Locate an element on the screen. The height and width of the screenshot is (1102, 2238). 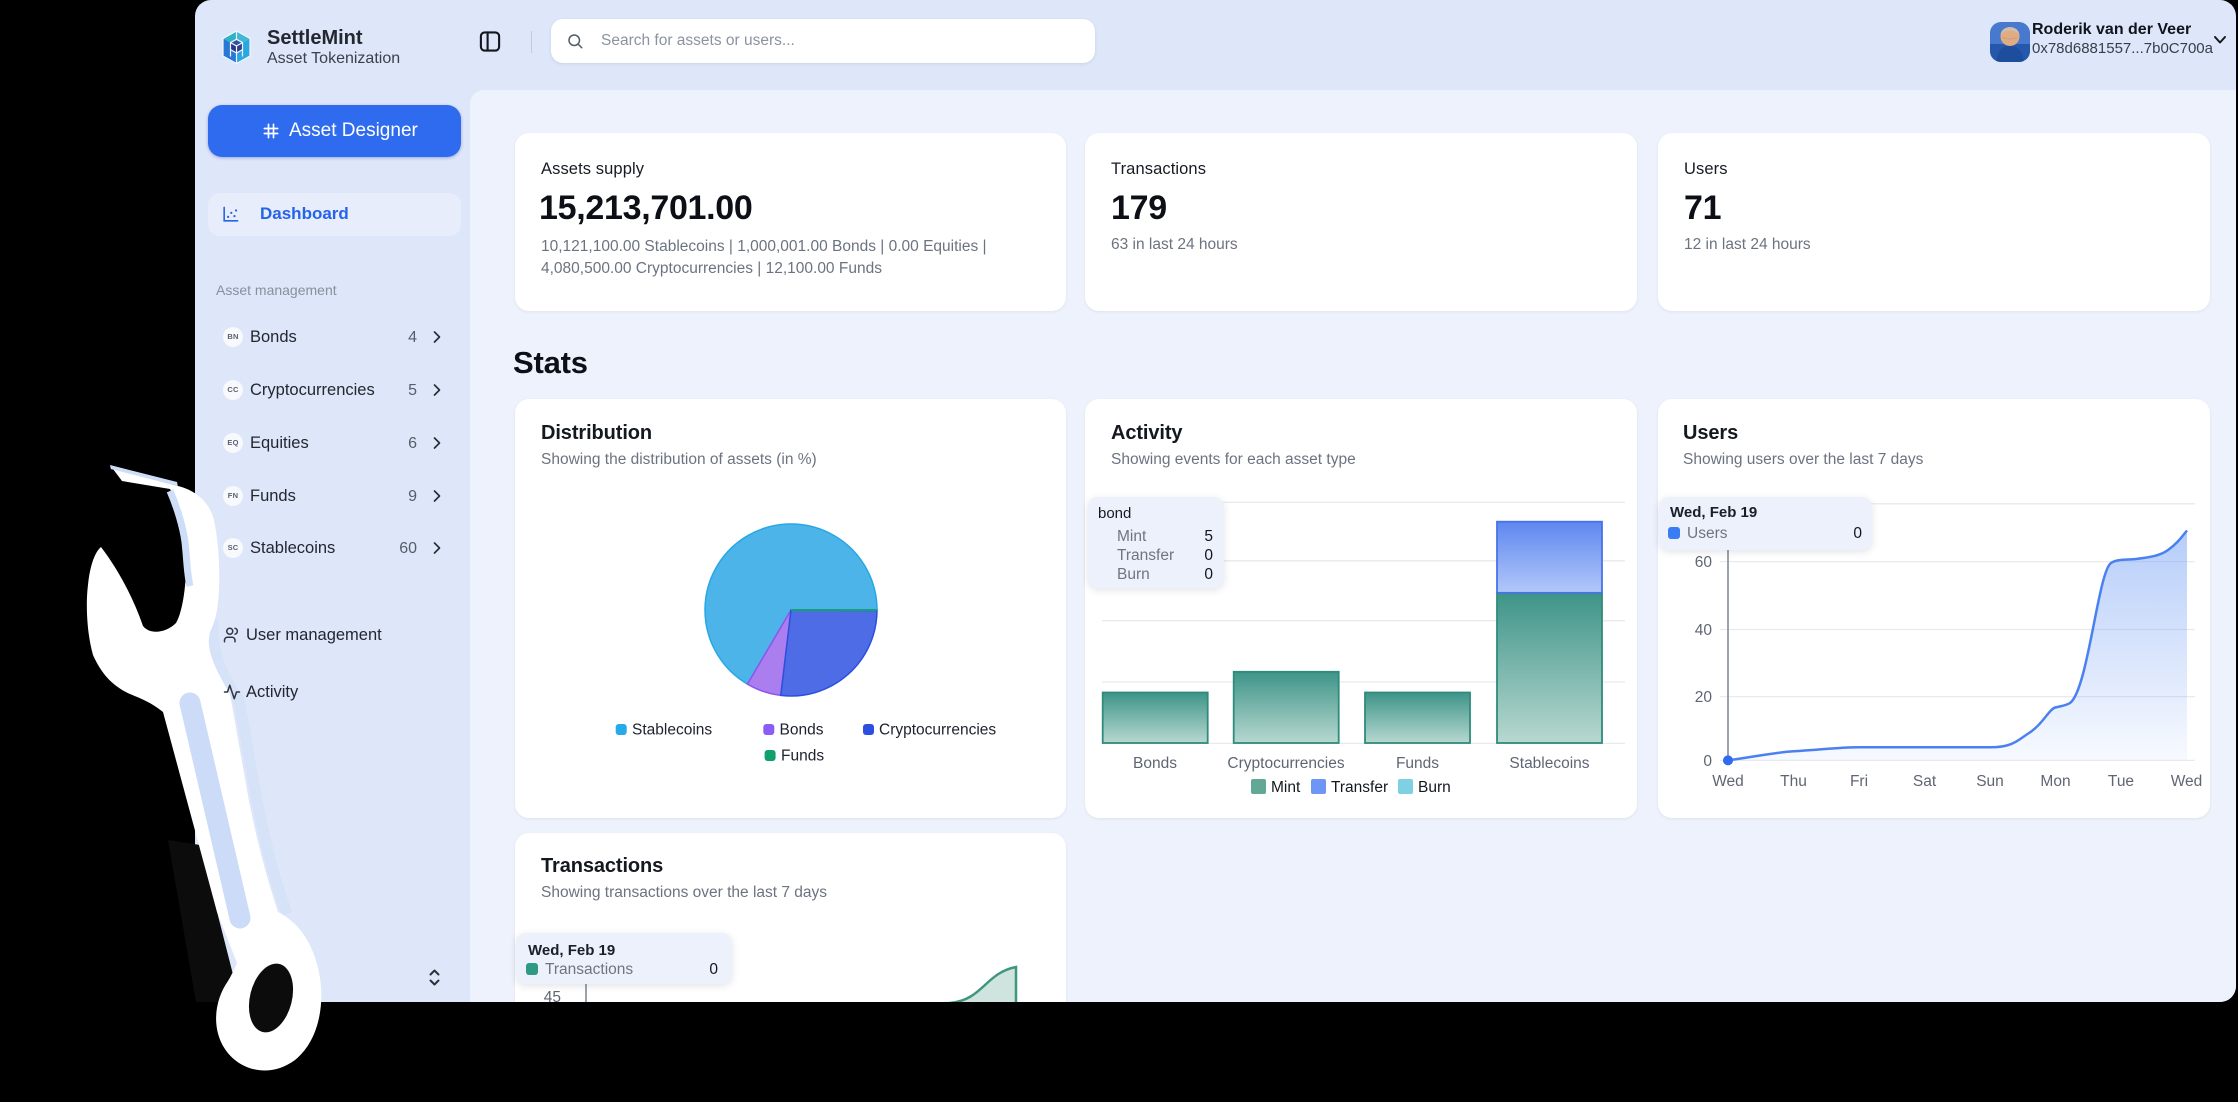
svg-text: Tue is located at coordinates (2121, 781).